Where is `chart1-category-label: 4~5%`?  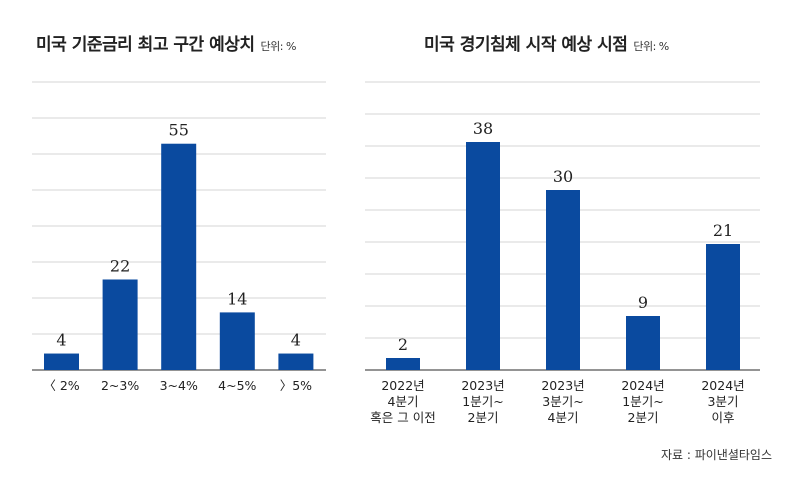
chart1-category-label: 4~5% is located at coordinates (237, 385).